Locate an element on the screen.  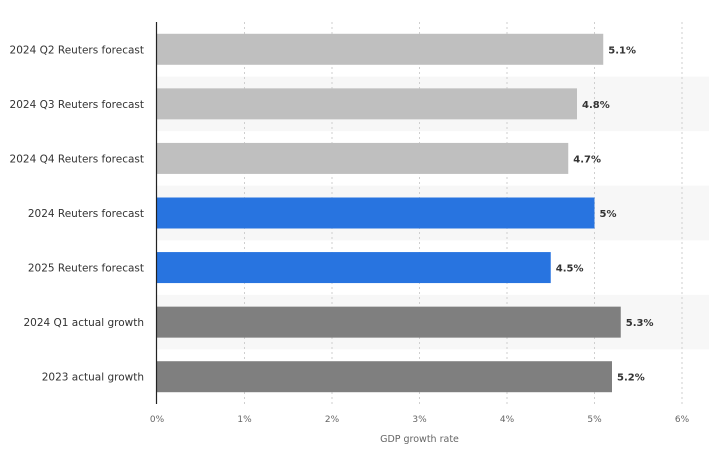
x-tick-label: 4% is located at coordinates (507, 420).